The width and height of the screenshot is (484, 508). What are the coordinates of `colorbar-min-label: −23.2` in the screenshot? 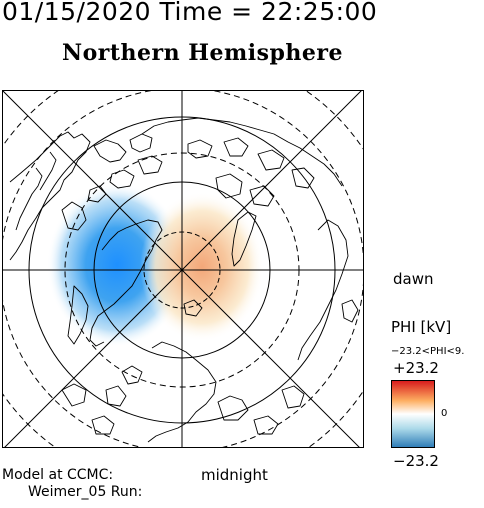 It's located at (416, 461).